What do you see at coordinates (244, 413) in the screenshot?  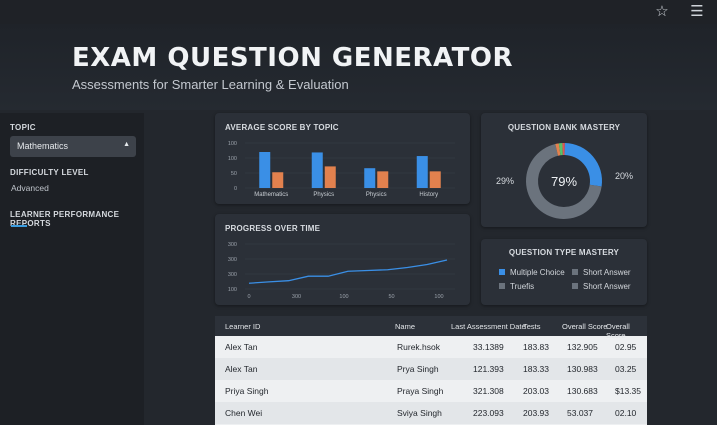 I see `table-cell: Chen Wei` at bounding box center [244, 413].